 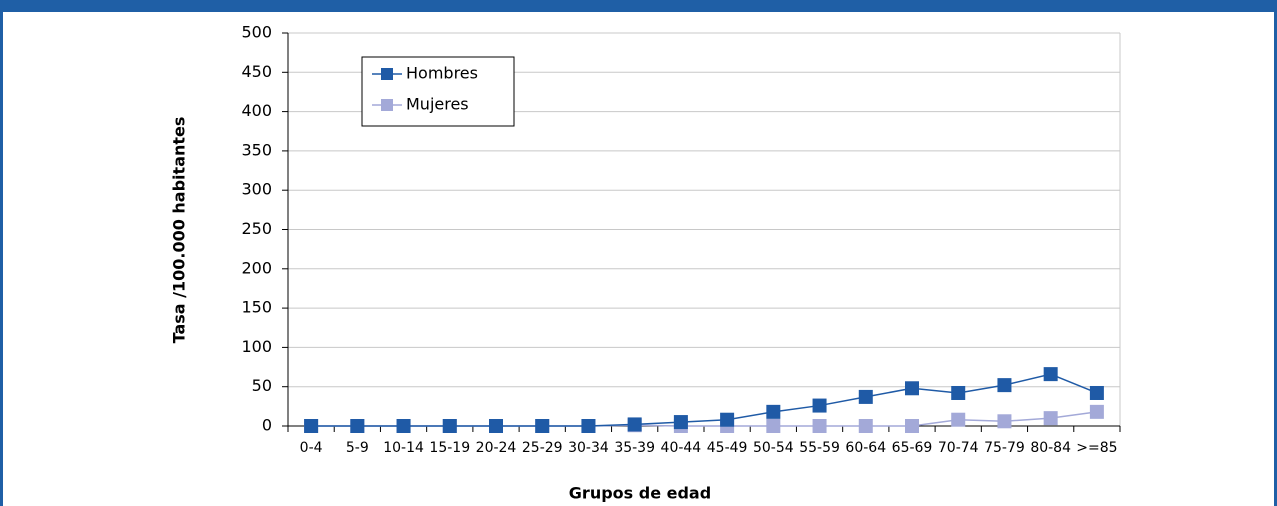 What do you see at coordinates (542, 448) in the screenshot?
I see `x-tick-label: 25-29` at bounding box center [542, 448].